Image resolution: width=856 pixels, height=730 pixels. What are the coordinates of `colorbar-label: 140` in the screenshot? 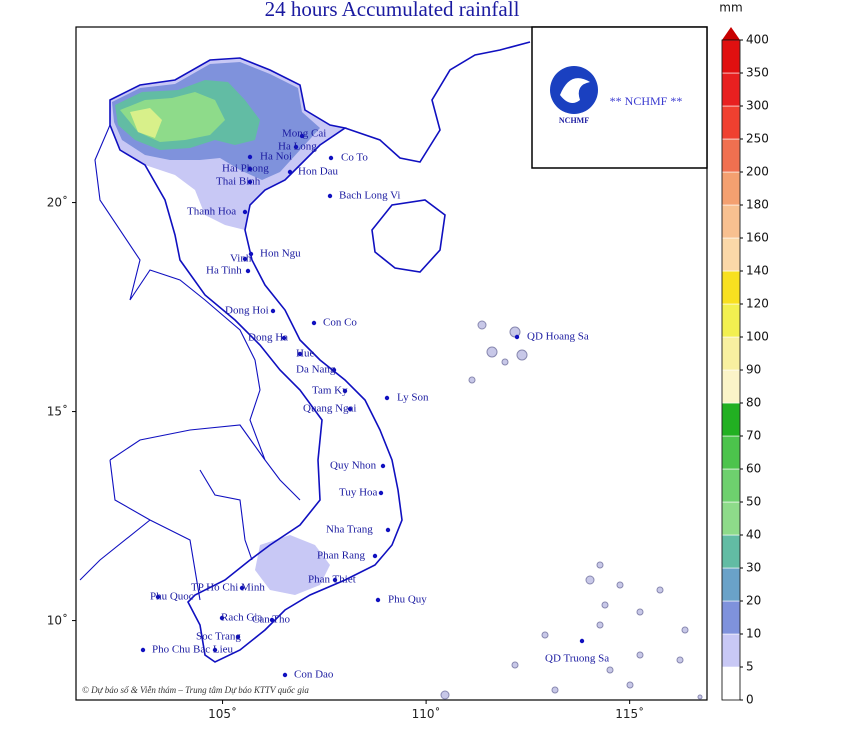 It's located at (757, 271).